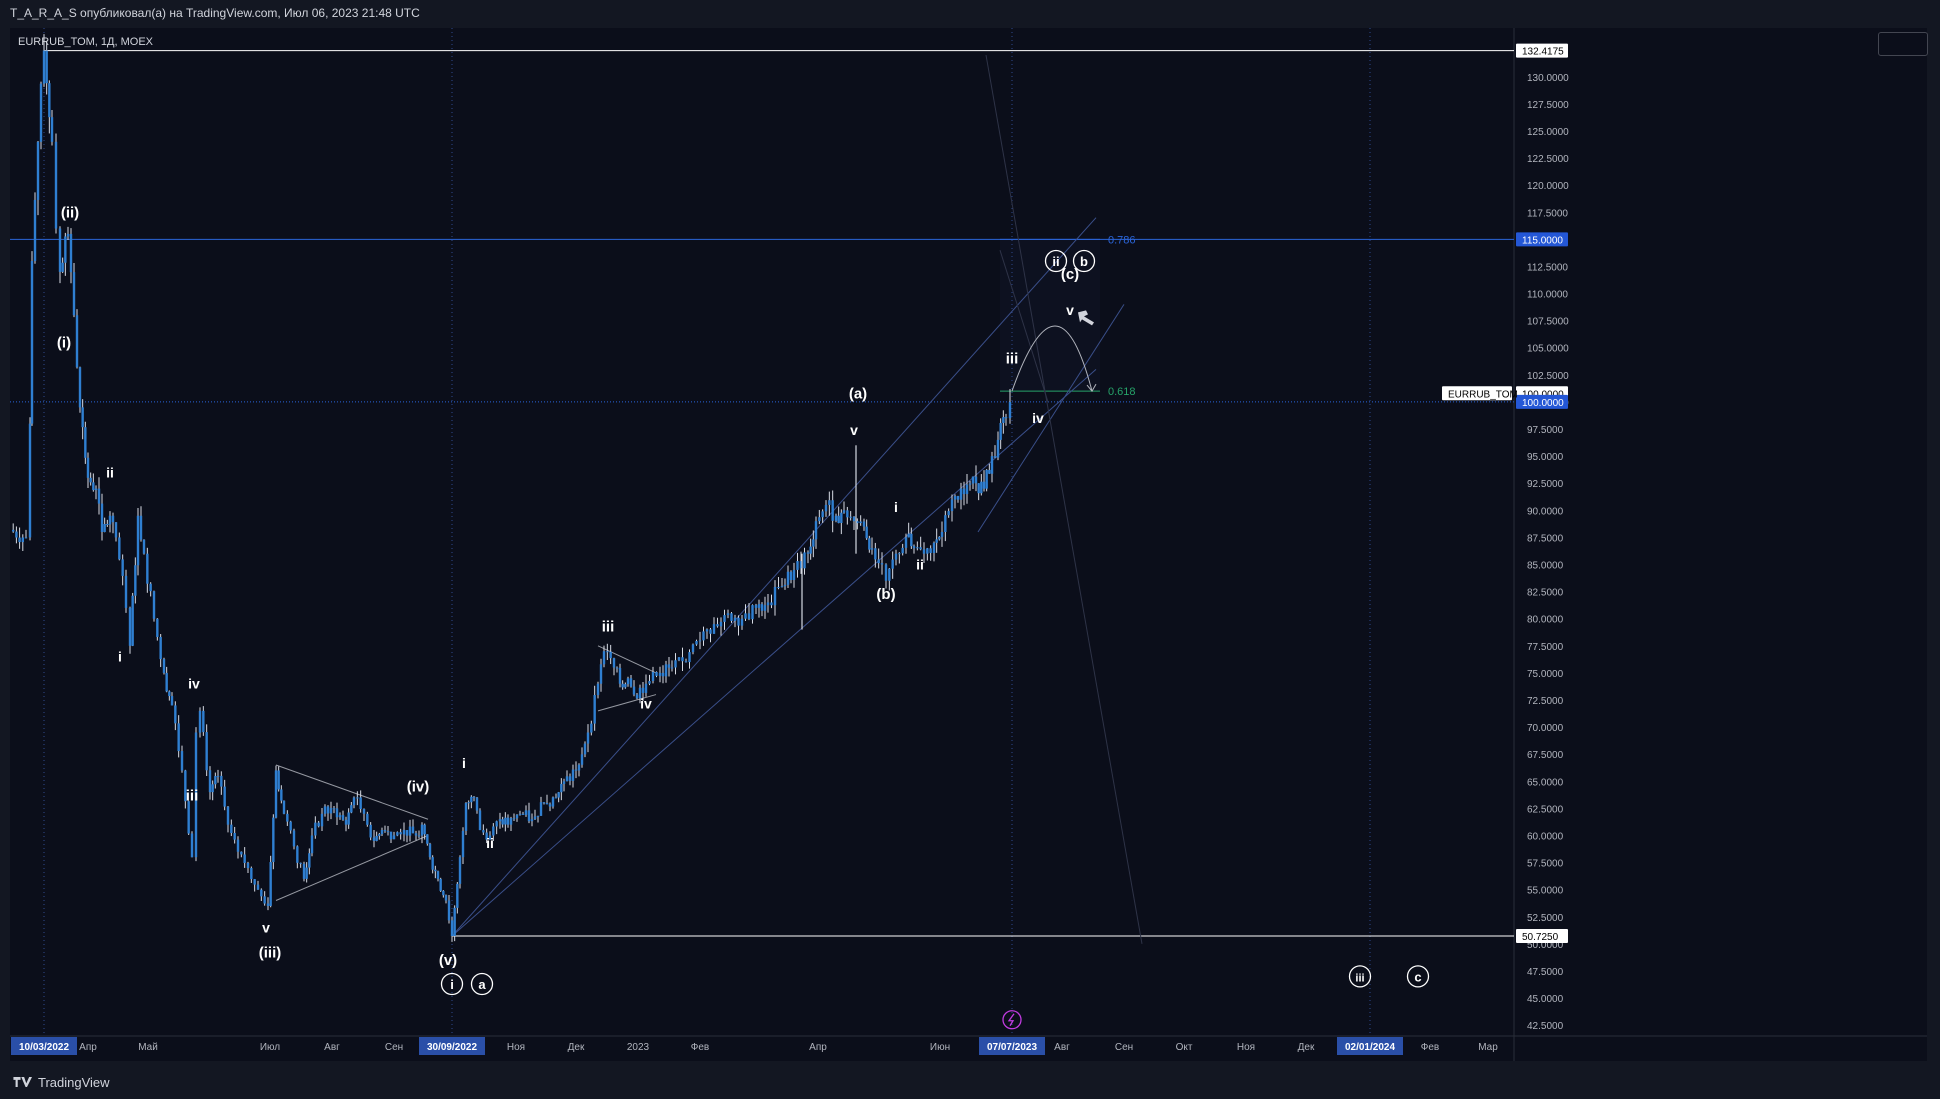 This screenshot has width=1940, height=1099. I want to click on price-axis-tick: 70.0000, so click(1545, 728).